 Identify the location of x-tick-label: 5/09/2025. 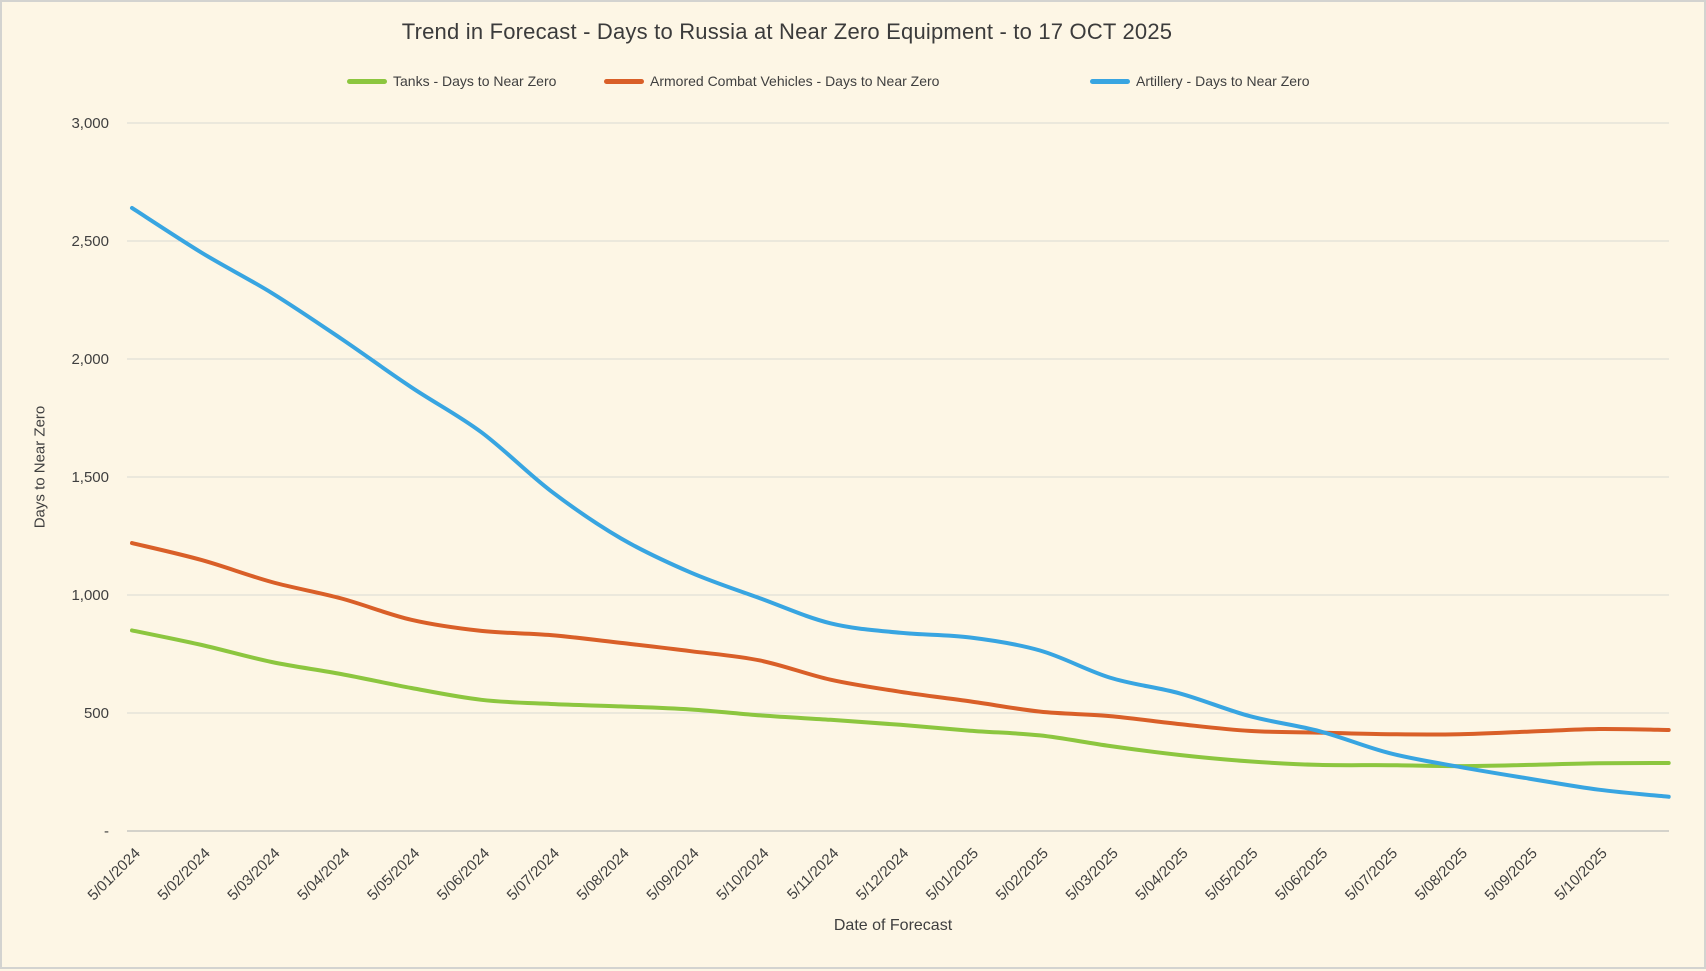
(1511, 874).